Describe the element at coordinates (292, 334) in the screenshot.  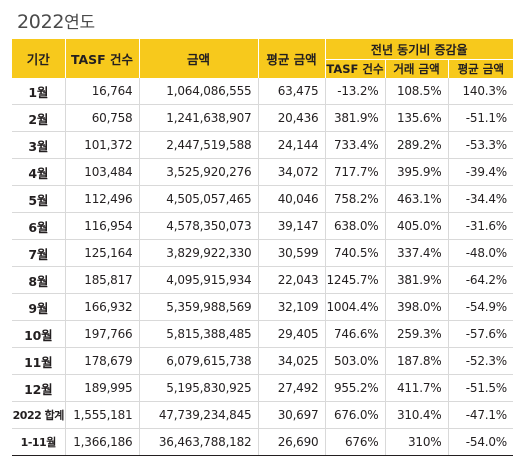
I see `avg-amount-cell: 29,405` at that location.